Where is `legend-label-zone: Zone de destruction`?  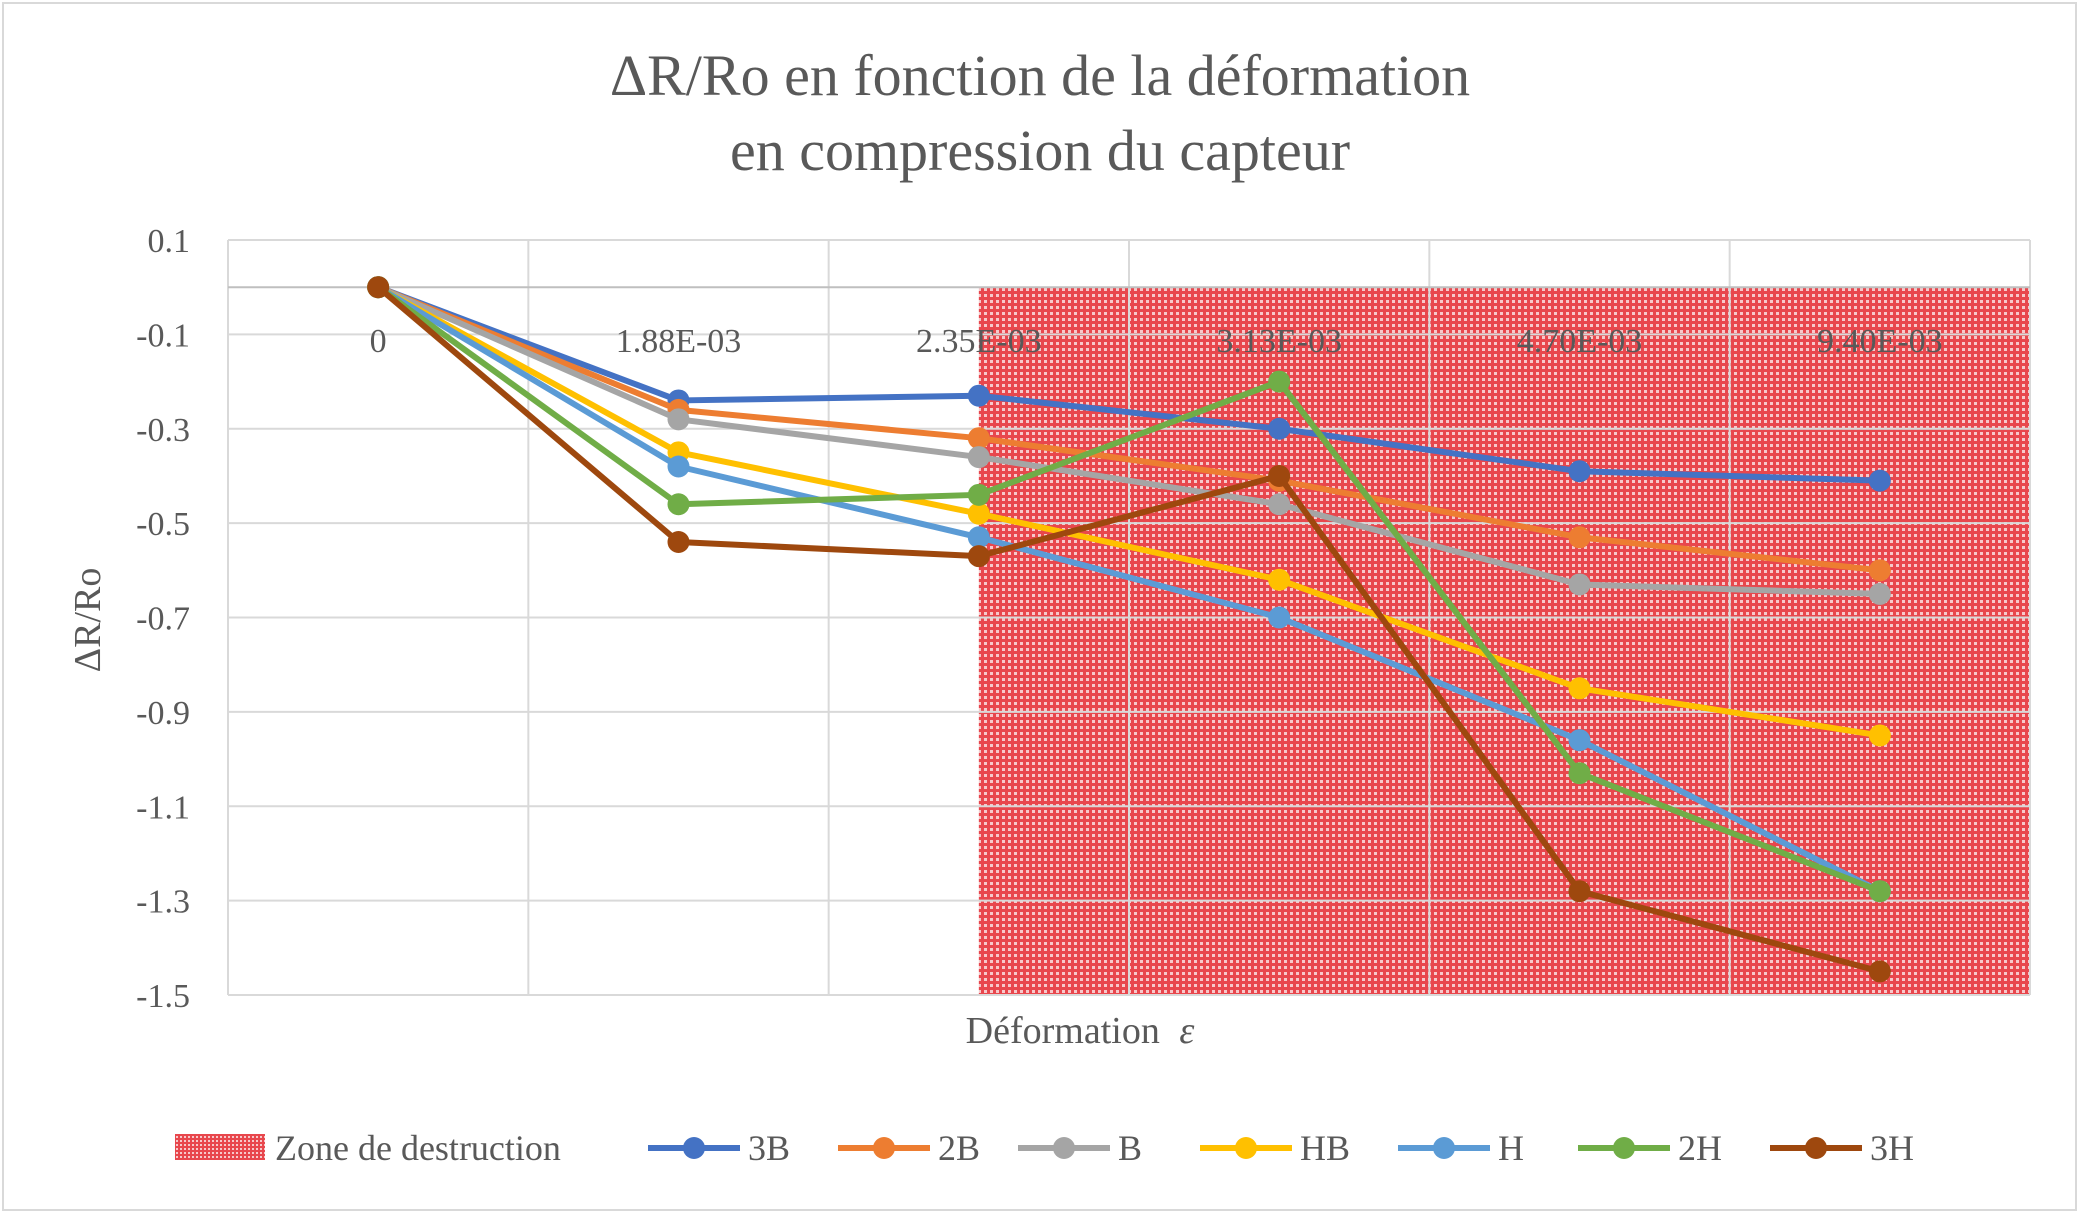
legend-label-zone: Zone de destruction is located at coordinates (418, 1148).